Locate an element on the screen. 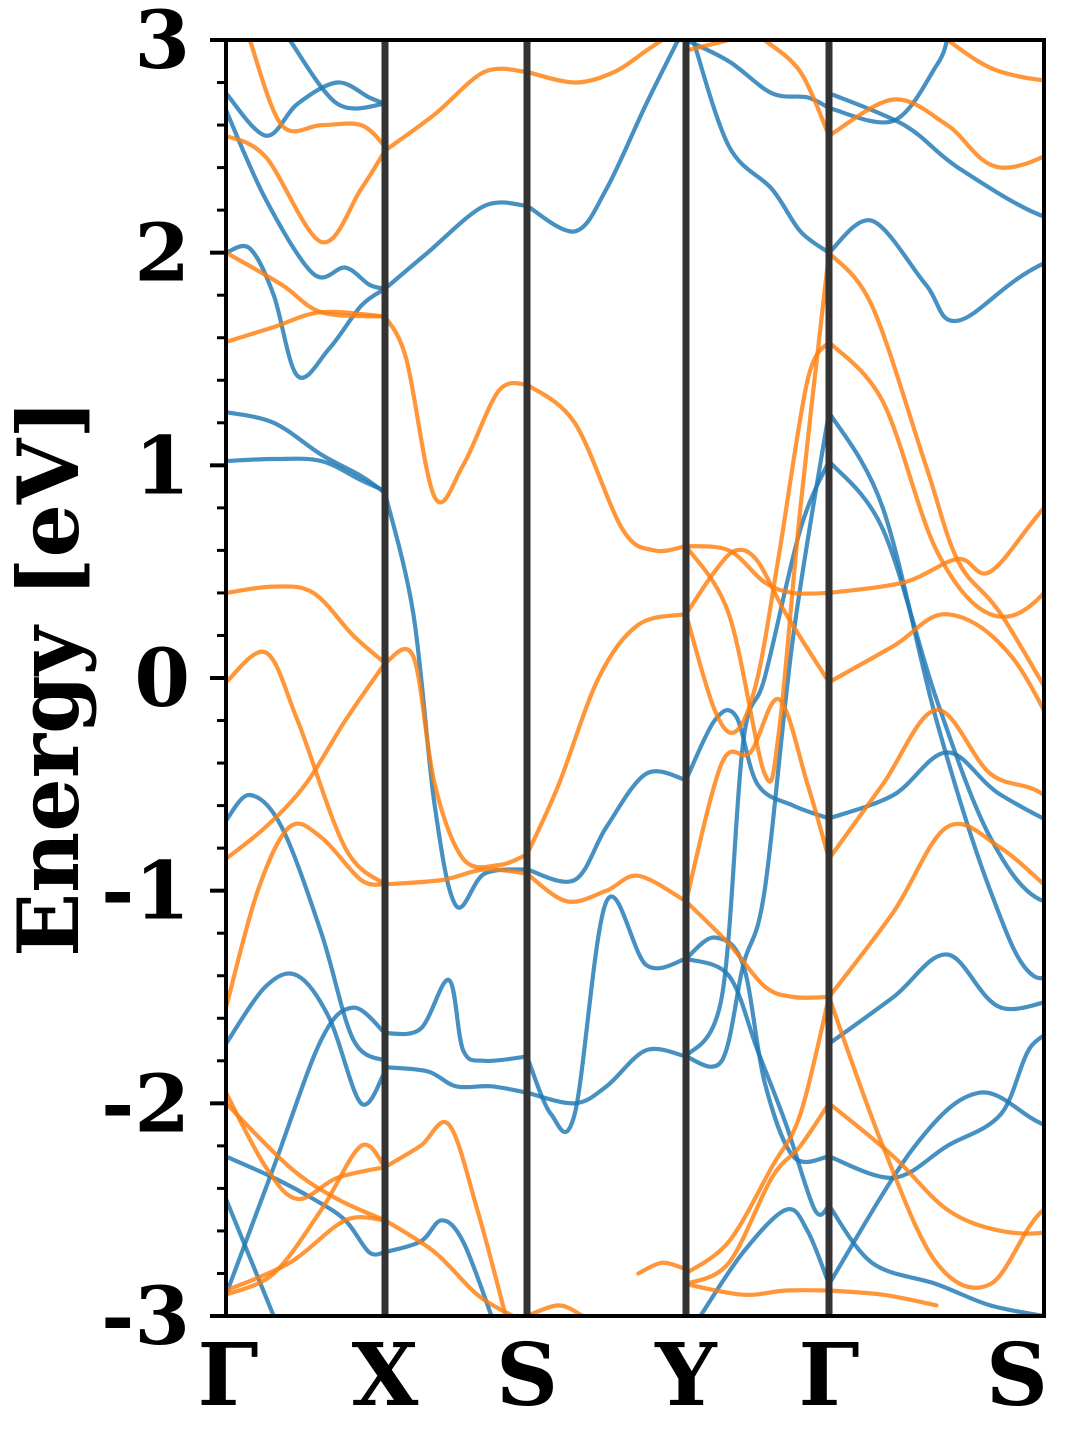 Image resolution: width=1080 pixels, height=1440 pixels. y-tick-label: 0 is located at coordinates (162, 678).